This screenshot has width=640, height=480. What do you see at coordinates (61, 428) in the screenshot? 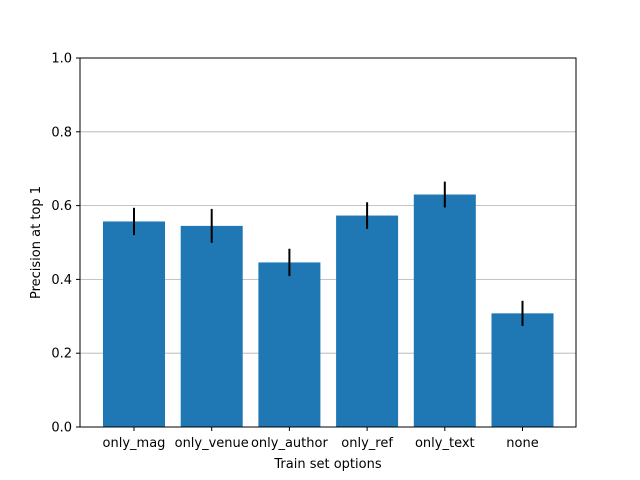
I see `y-tick-label: 0.0` at bounding box center [61, 428].